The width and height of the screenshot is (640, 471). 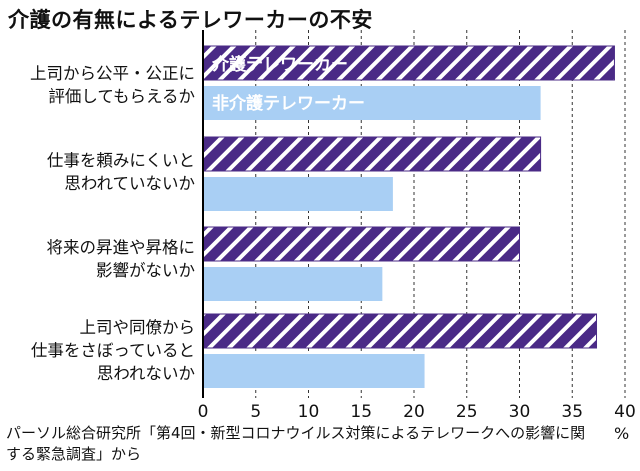 I want to click on category-label: 将来の昇進や昇格に 影響がないか, so click(x=121, y=259).